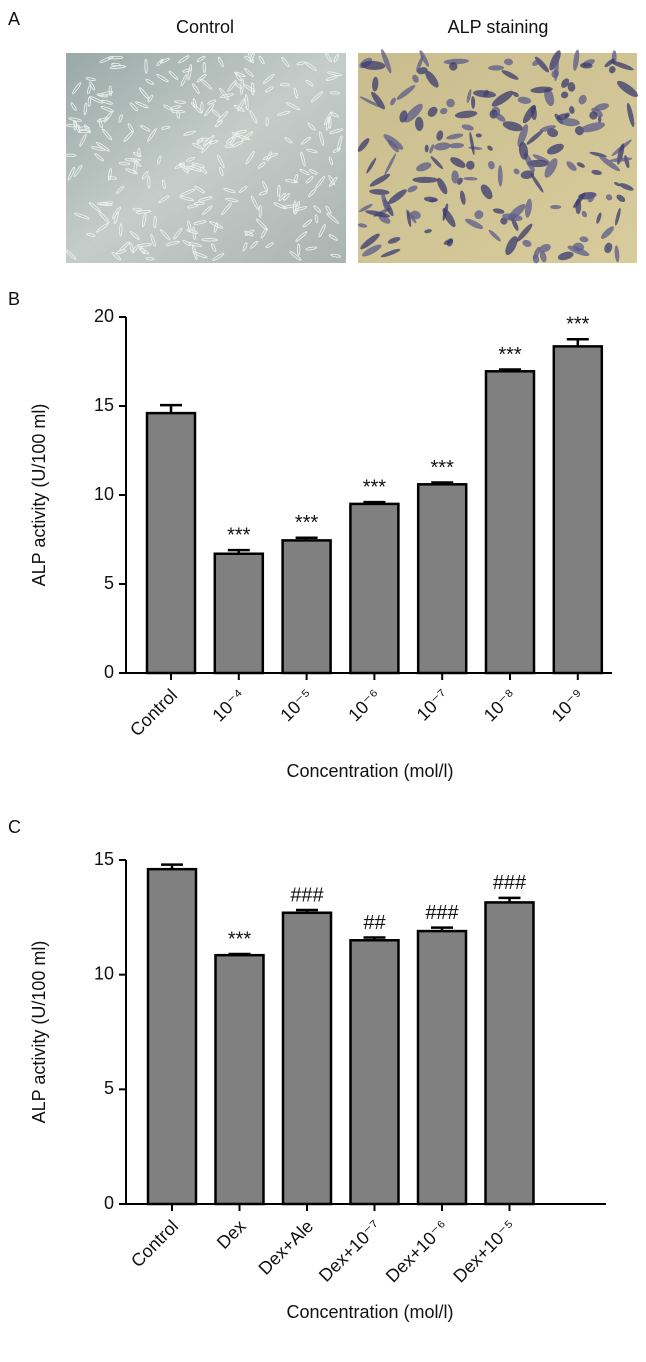 Image resolution: width=646 pixels, height=1362 pixels. Describe the element at coordinates (497, 158) in the screenshot. I see `micrograph` at that location.